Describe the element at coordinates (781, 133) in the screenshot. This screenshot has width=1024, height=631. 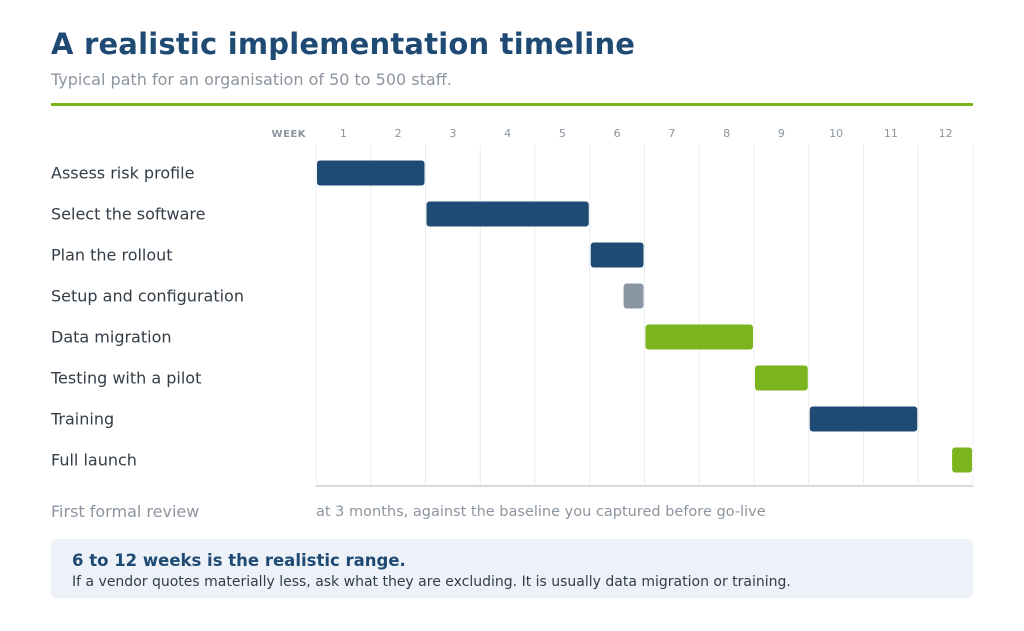
I see `x-tick-label: 9` at that location.